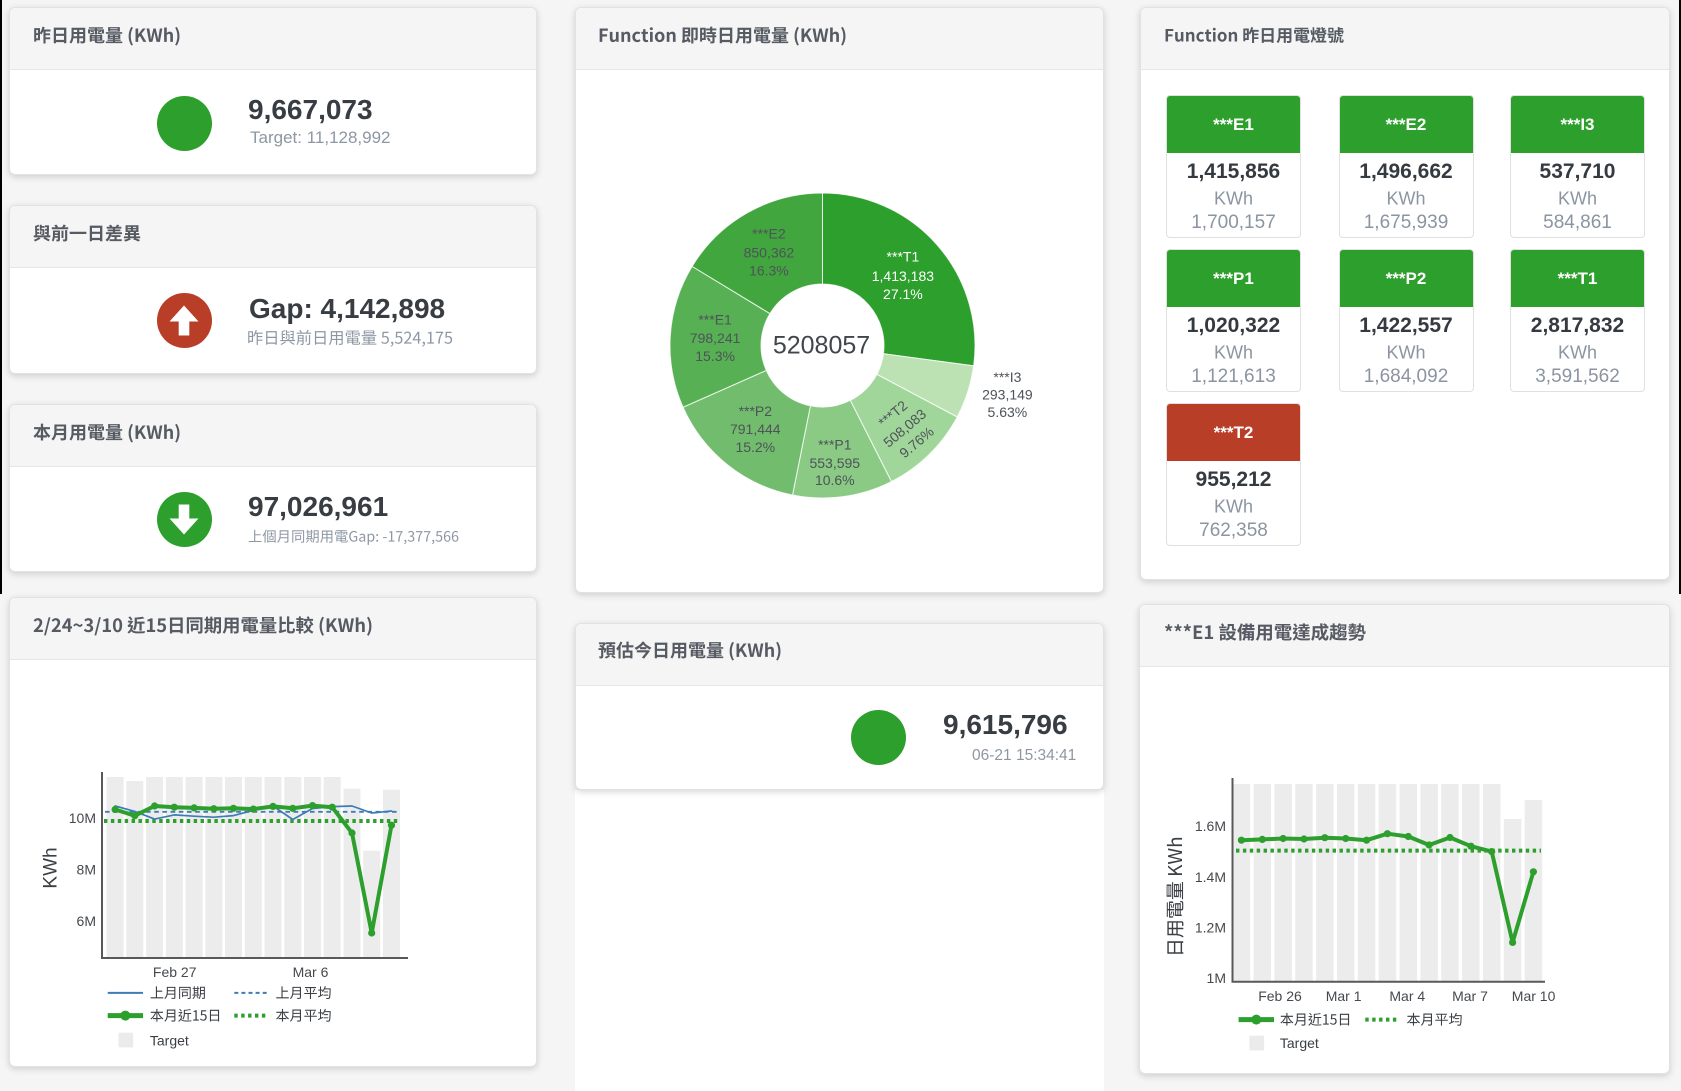  Describe the element at coordinates (1210, 877) in the screenshot. I see `svg-text: 1.4M` at that location.